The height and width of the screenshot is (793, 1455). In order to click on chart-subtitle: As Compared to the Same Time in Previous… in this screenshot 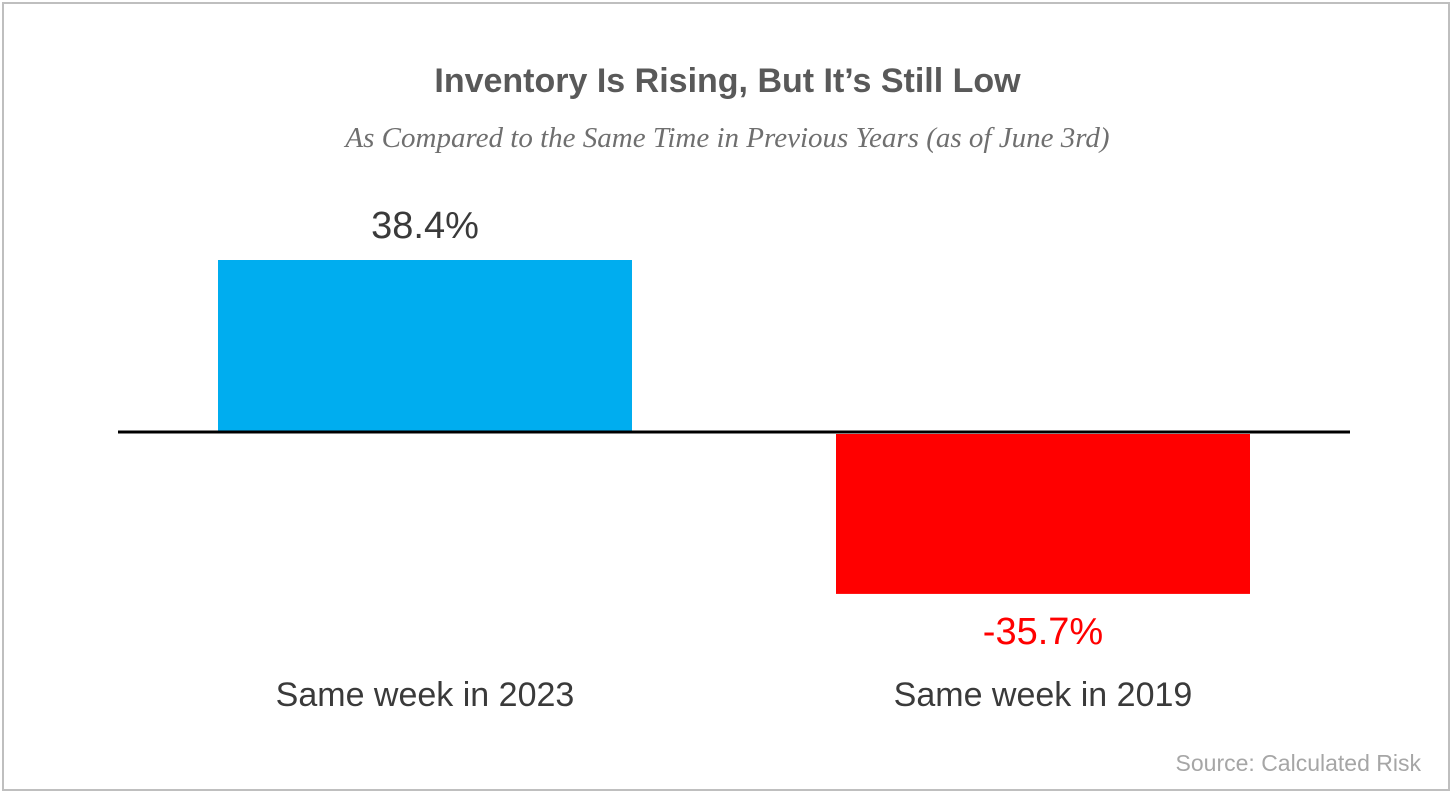, I will do `click(727, 138)`.